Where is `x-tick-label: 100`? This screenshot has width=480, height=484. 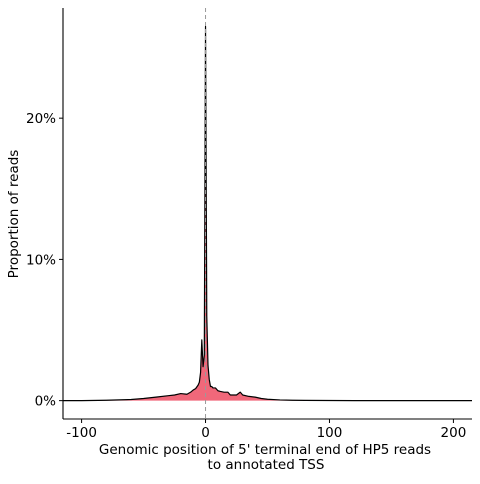
x-tick-label: 100 is located at coordinates (330, 433).